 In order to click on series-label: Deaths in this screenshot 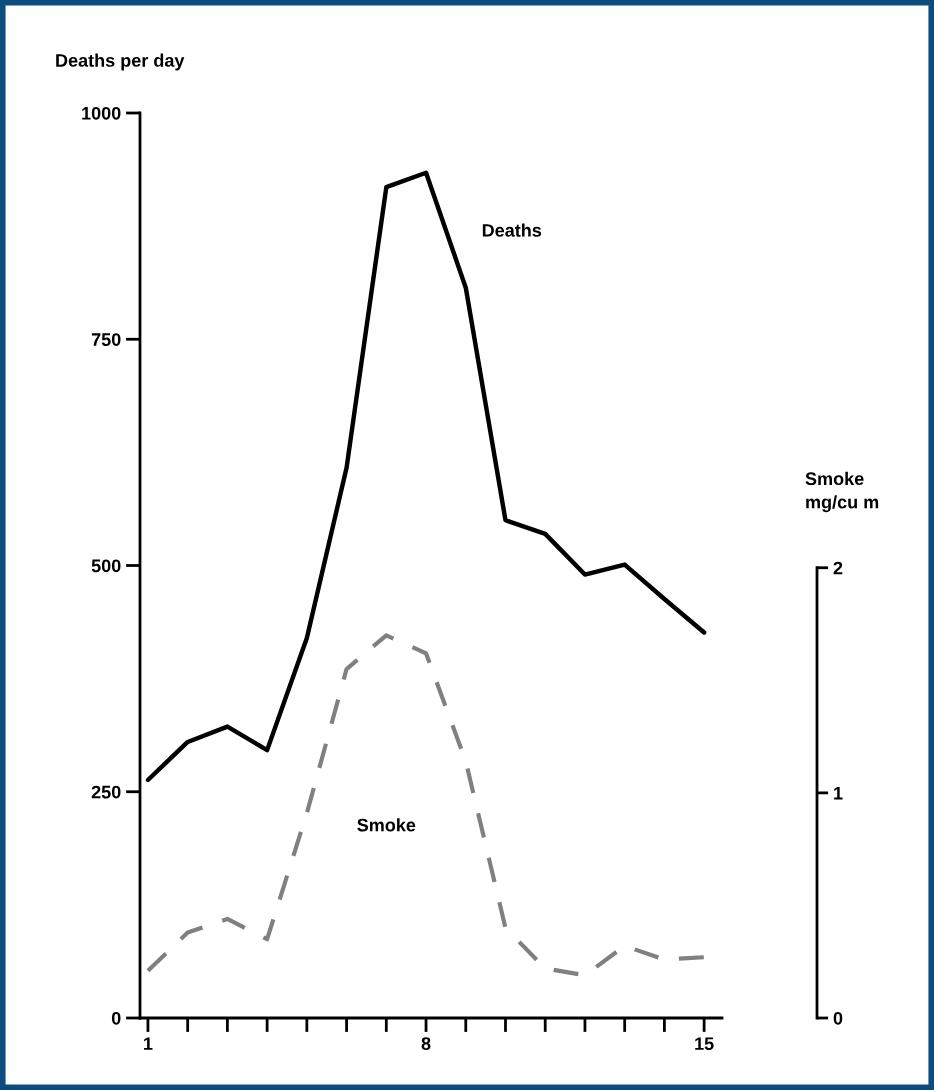, I will do `click(512, 230)`.